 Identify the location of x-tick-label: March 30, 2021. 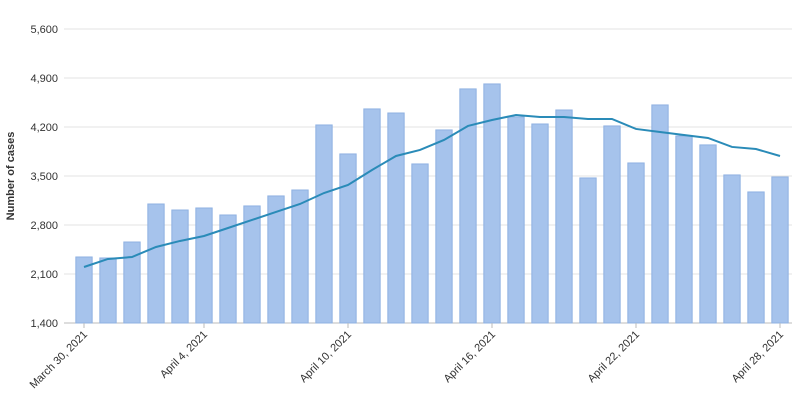
(59, 360).